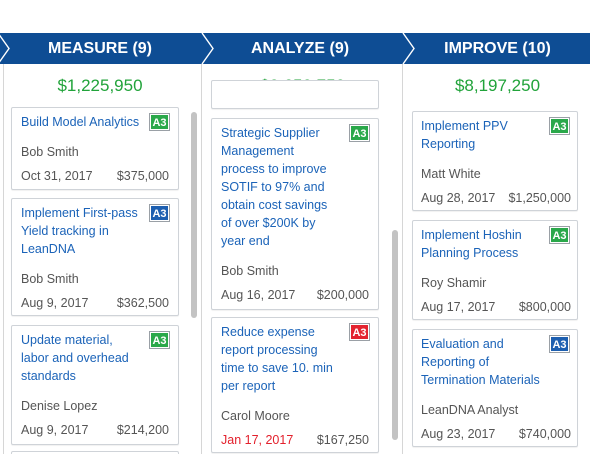  Describe the element at coordinates (471, 244) in the screenshot. I see `card-title: Implement Hoshin Planning Process` at that location.